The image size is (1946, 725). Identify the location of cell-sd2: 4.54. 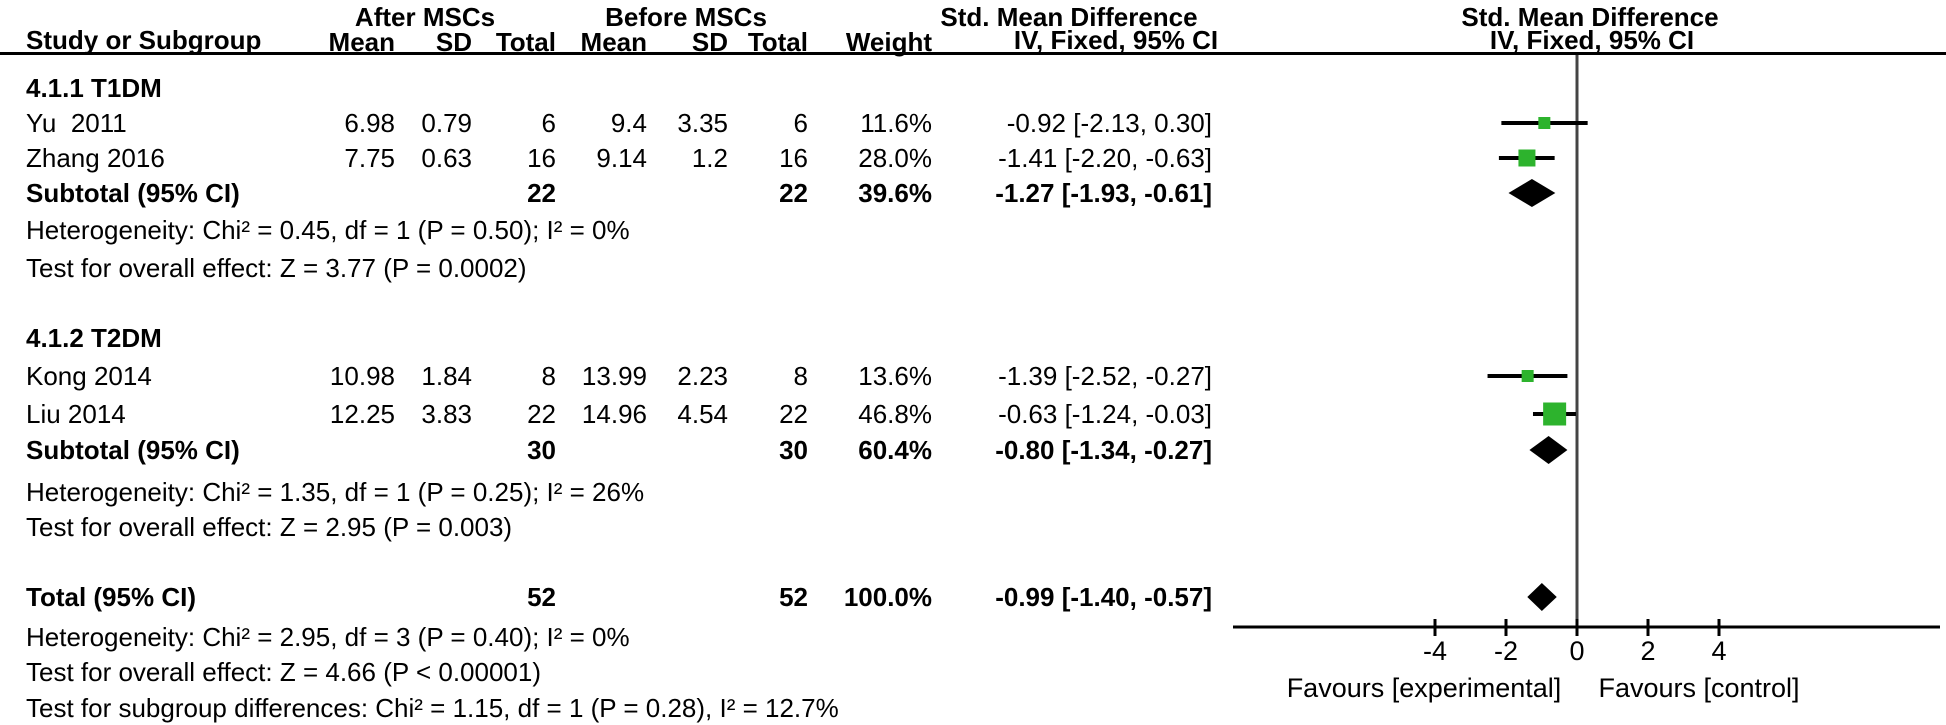
(702, 414).